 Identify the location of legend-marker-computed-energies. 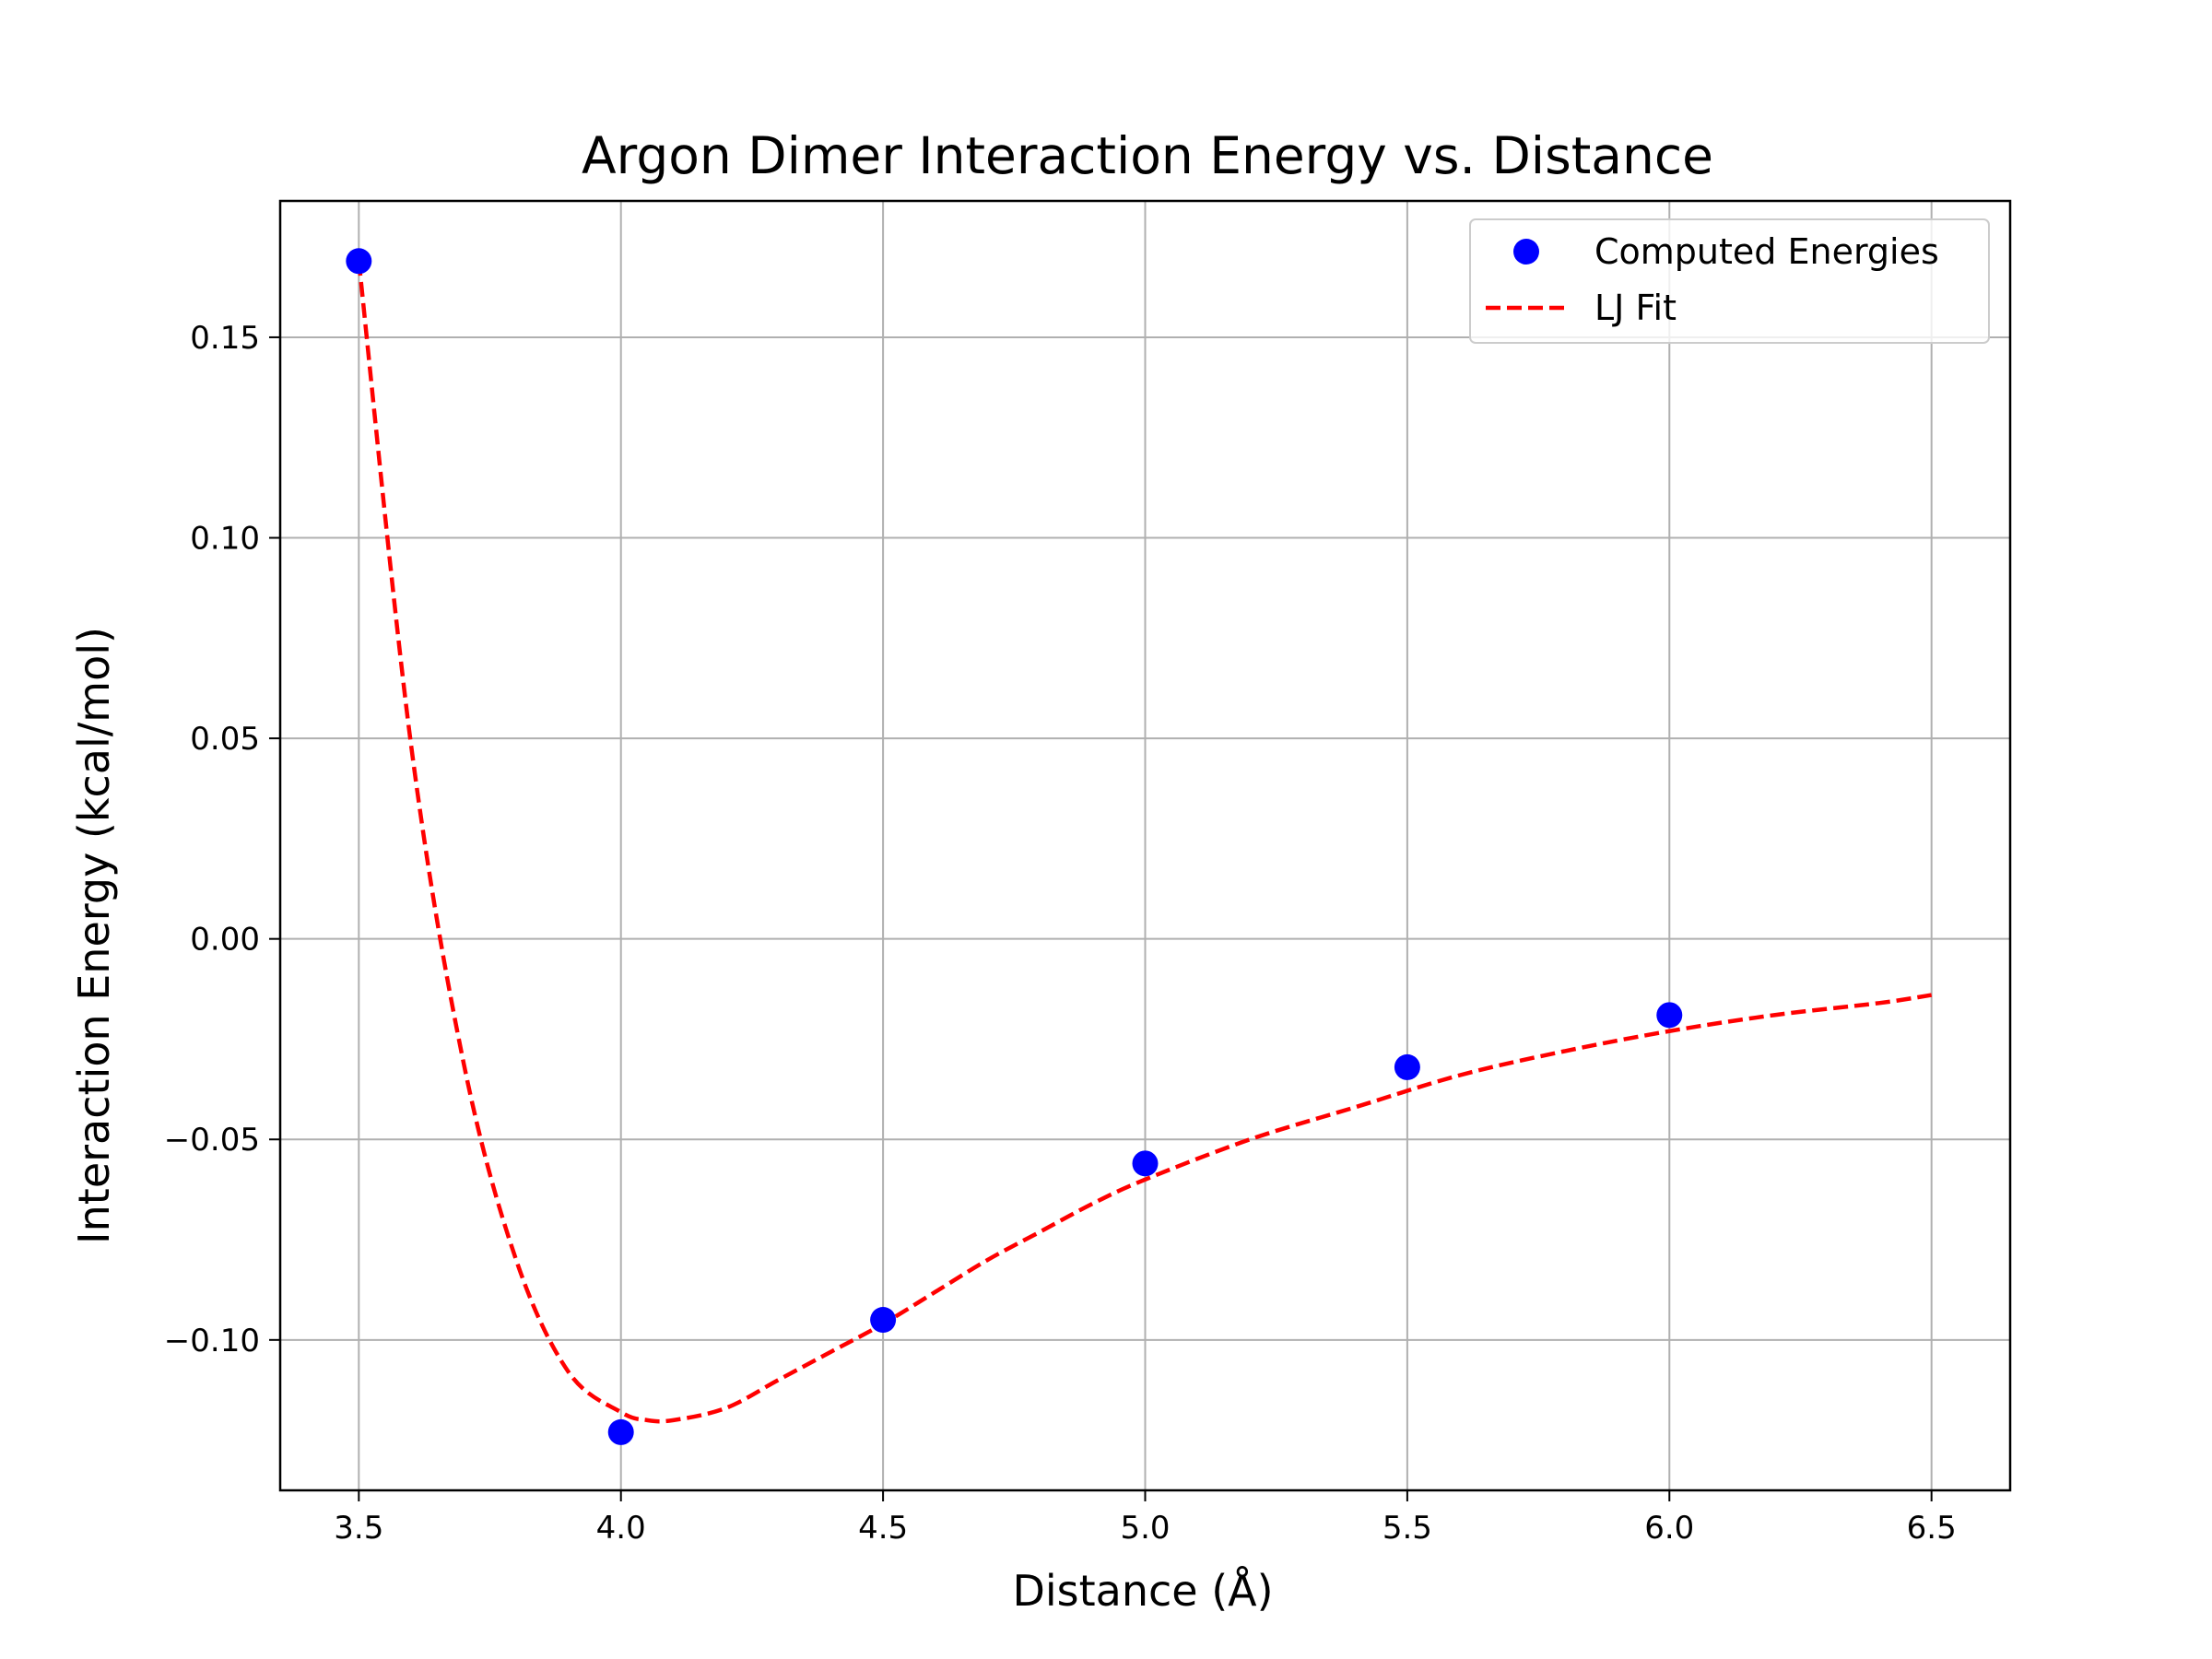
(1526, 252).